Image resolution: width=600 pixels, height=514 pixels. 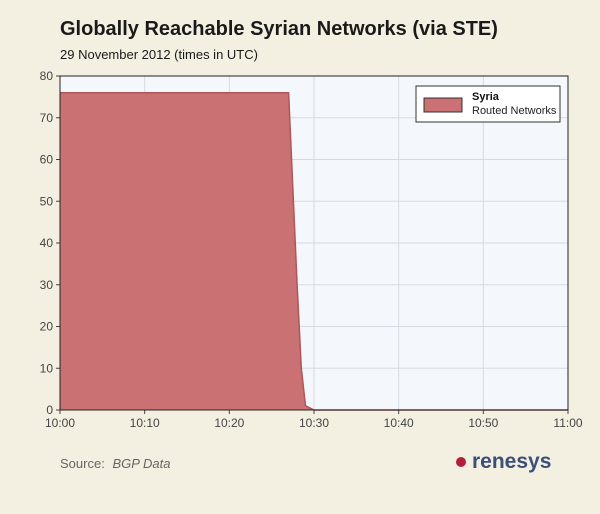 What do you see at coordinates (60, 423) in the screenshot?
I see `x-tick-label: 10:00` at bounding box center [60, 423].